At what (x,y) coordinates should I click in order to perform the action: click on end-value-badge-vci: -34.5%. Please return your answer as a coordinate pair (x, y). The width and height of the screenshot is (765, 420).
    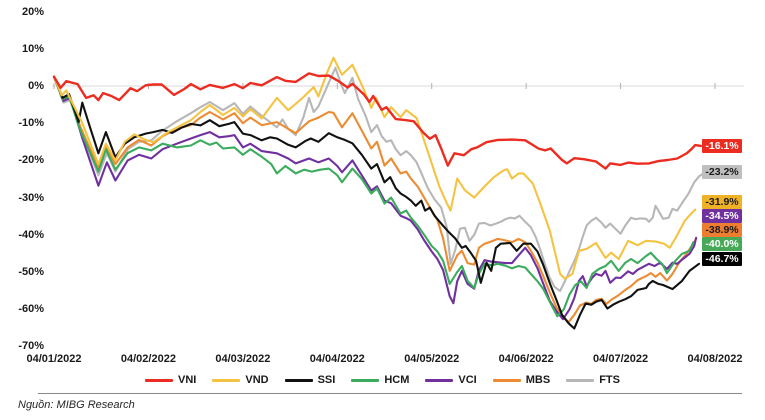
    Looking at the image, I should click on (722, 215).